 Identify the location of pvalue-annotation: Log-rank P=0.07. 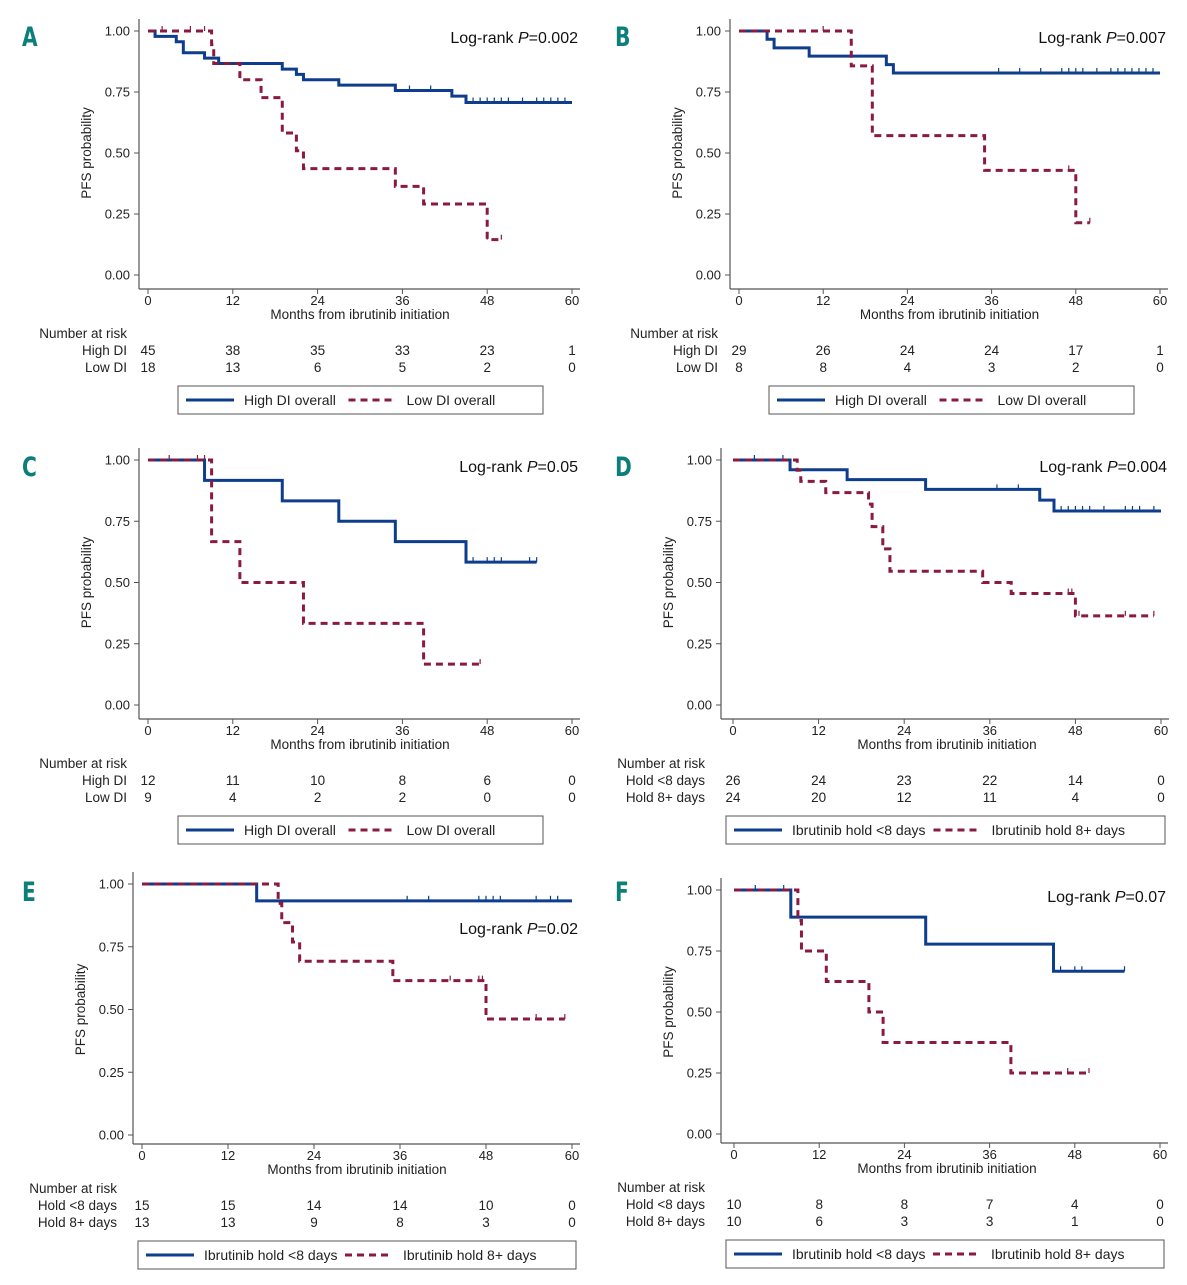
(1106, 897).